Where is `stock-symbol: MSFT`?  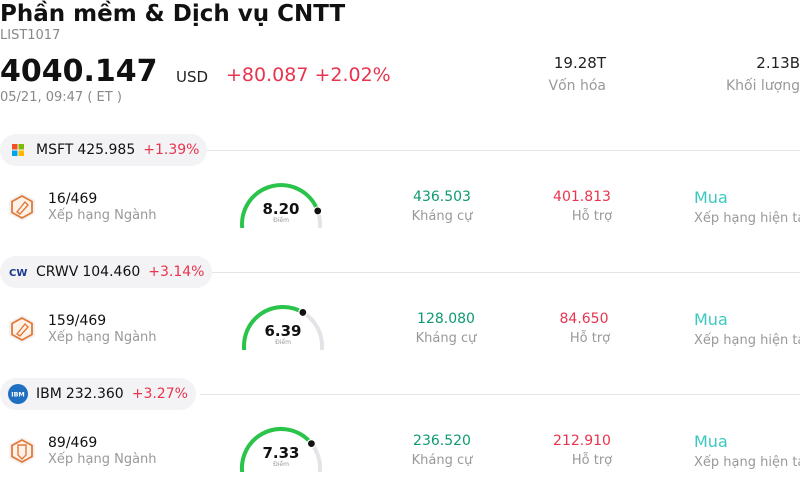 stock-symbol: MSFT is located at coordinates (55, 150).